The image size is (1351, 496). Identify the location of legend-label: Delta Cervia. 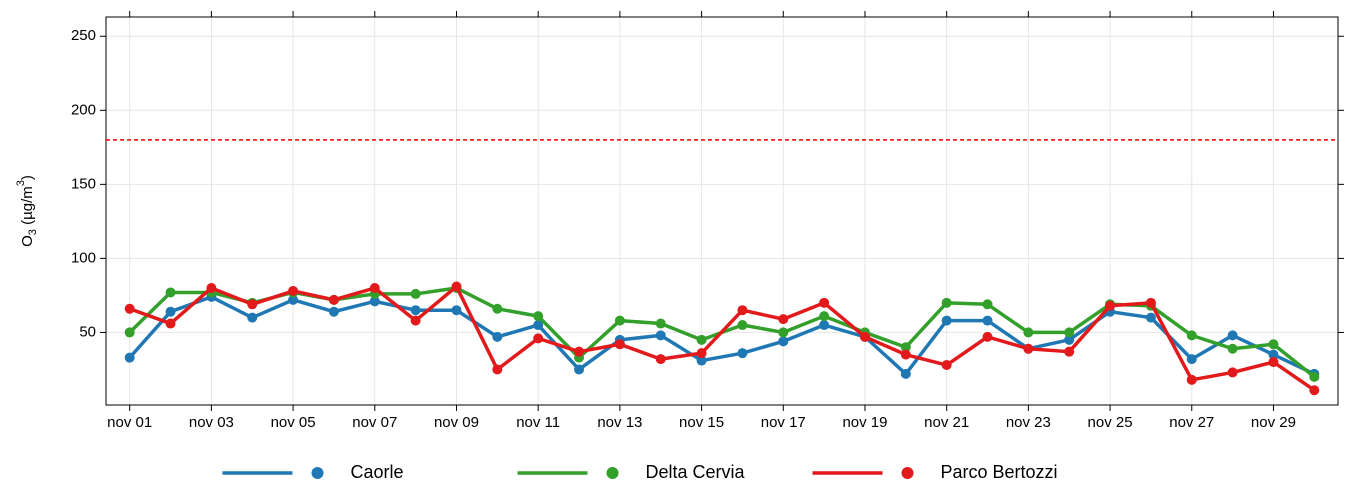
(696, 472).